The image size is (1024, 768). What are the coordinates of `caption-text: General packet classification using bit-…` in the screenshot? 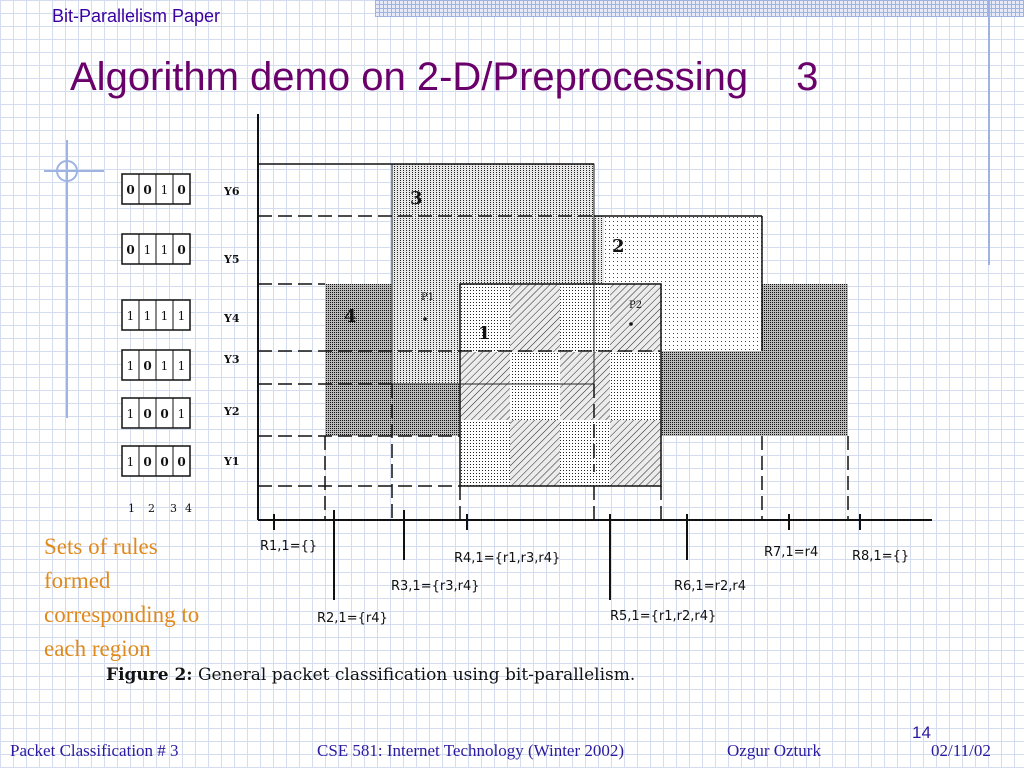 It's located at (414, 675).